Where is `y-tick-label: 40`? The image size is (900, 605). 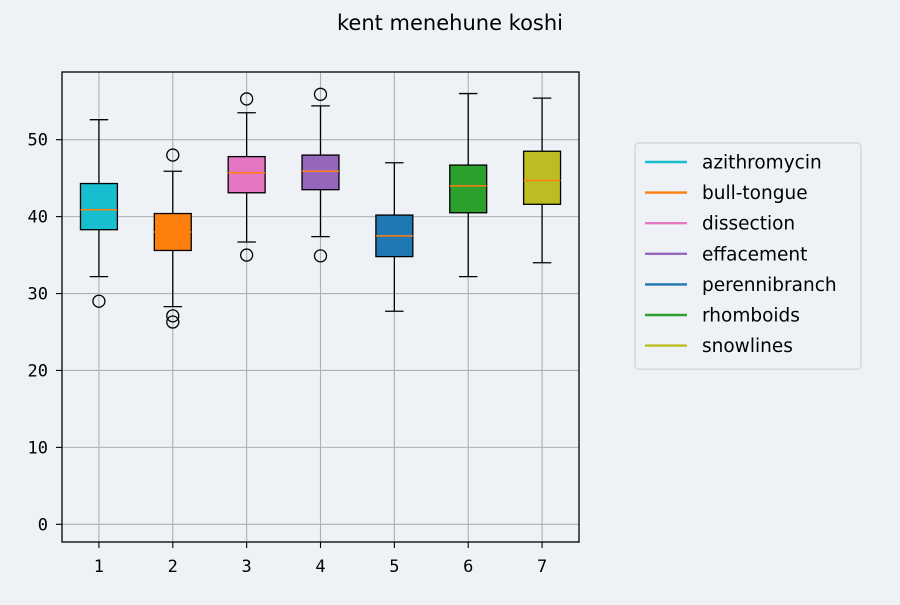
y-tick-label: 40 is located at coordinates (38, 218).